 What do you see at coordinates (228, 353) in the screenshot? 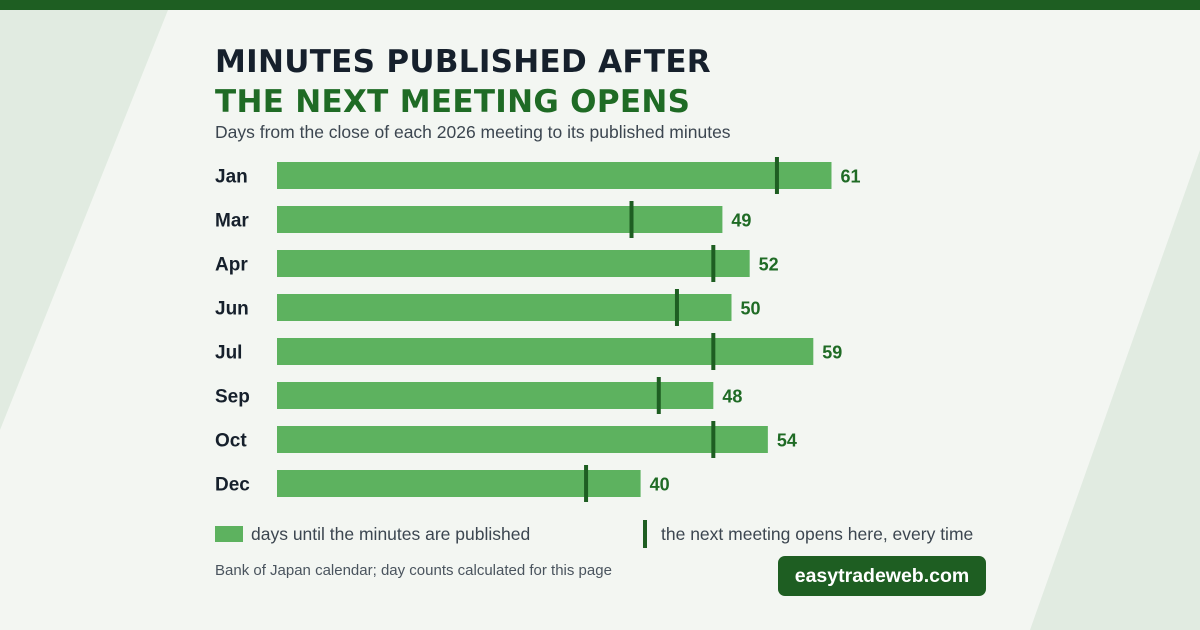
I see `category-label: Jul` at bounding box center [228, 353].